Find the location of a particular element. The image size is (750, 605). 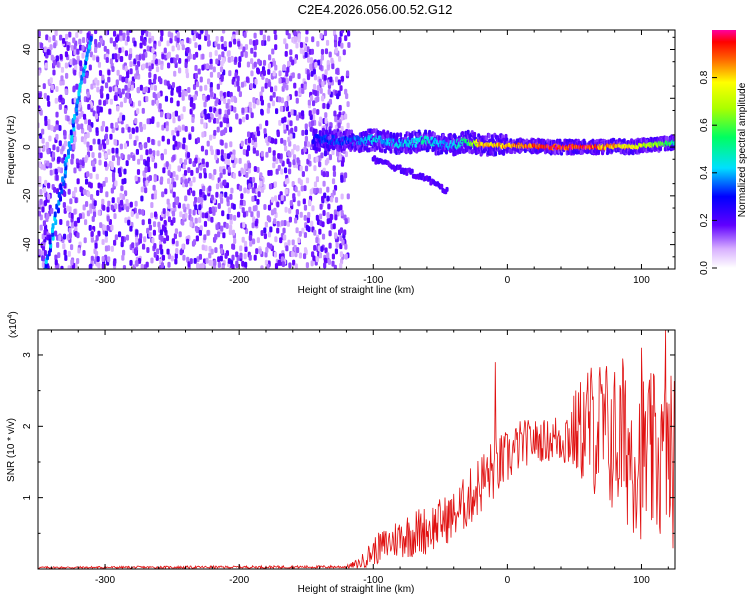

colorbar-tick-label: 0.8 is located at coordinates (704, 77).